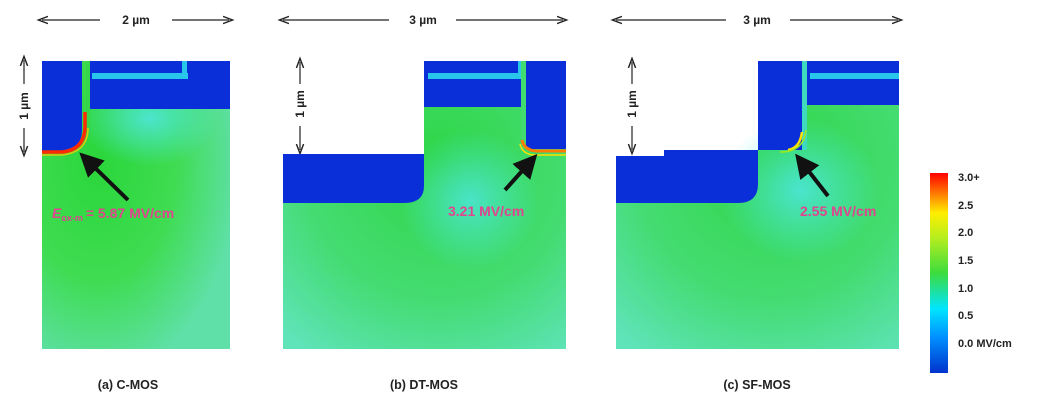  I want to click on annotation-value-a: = 5.87 MV/cm, so click(130, 213).